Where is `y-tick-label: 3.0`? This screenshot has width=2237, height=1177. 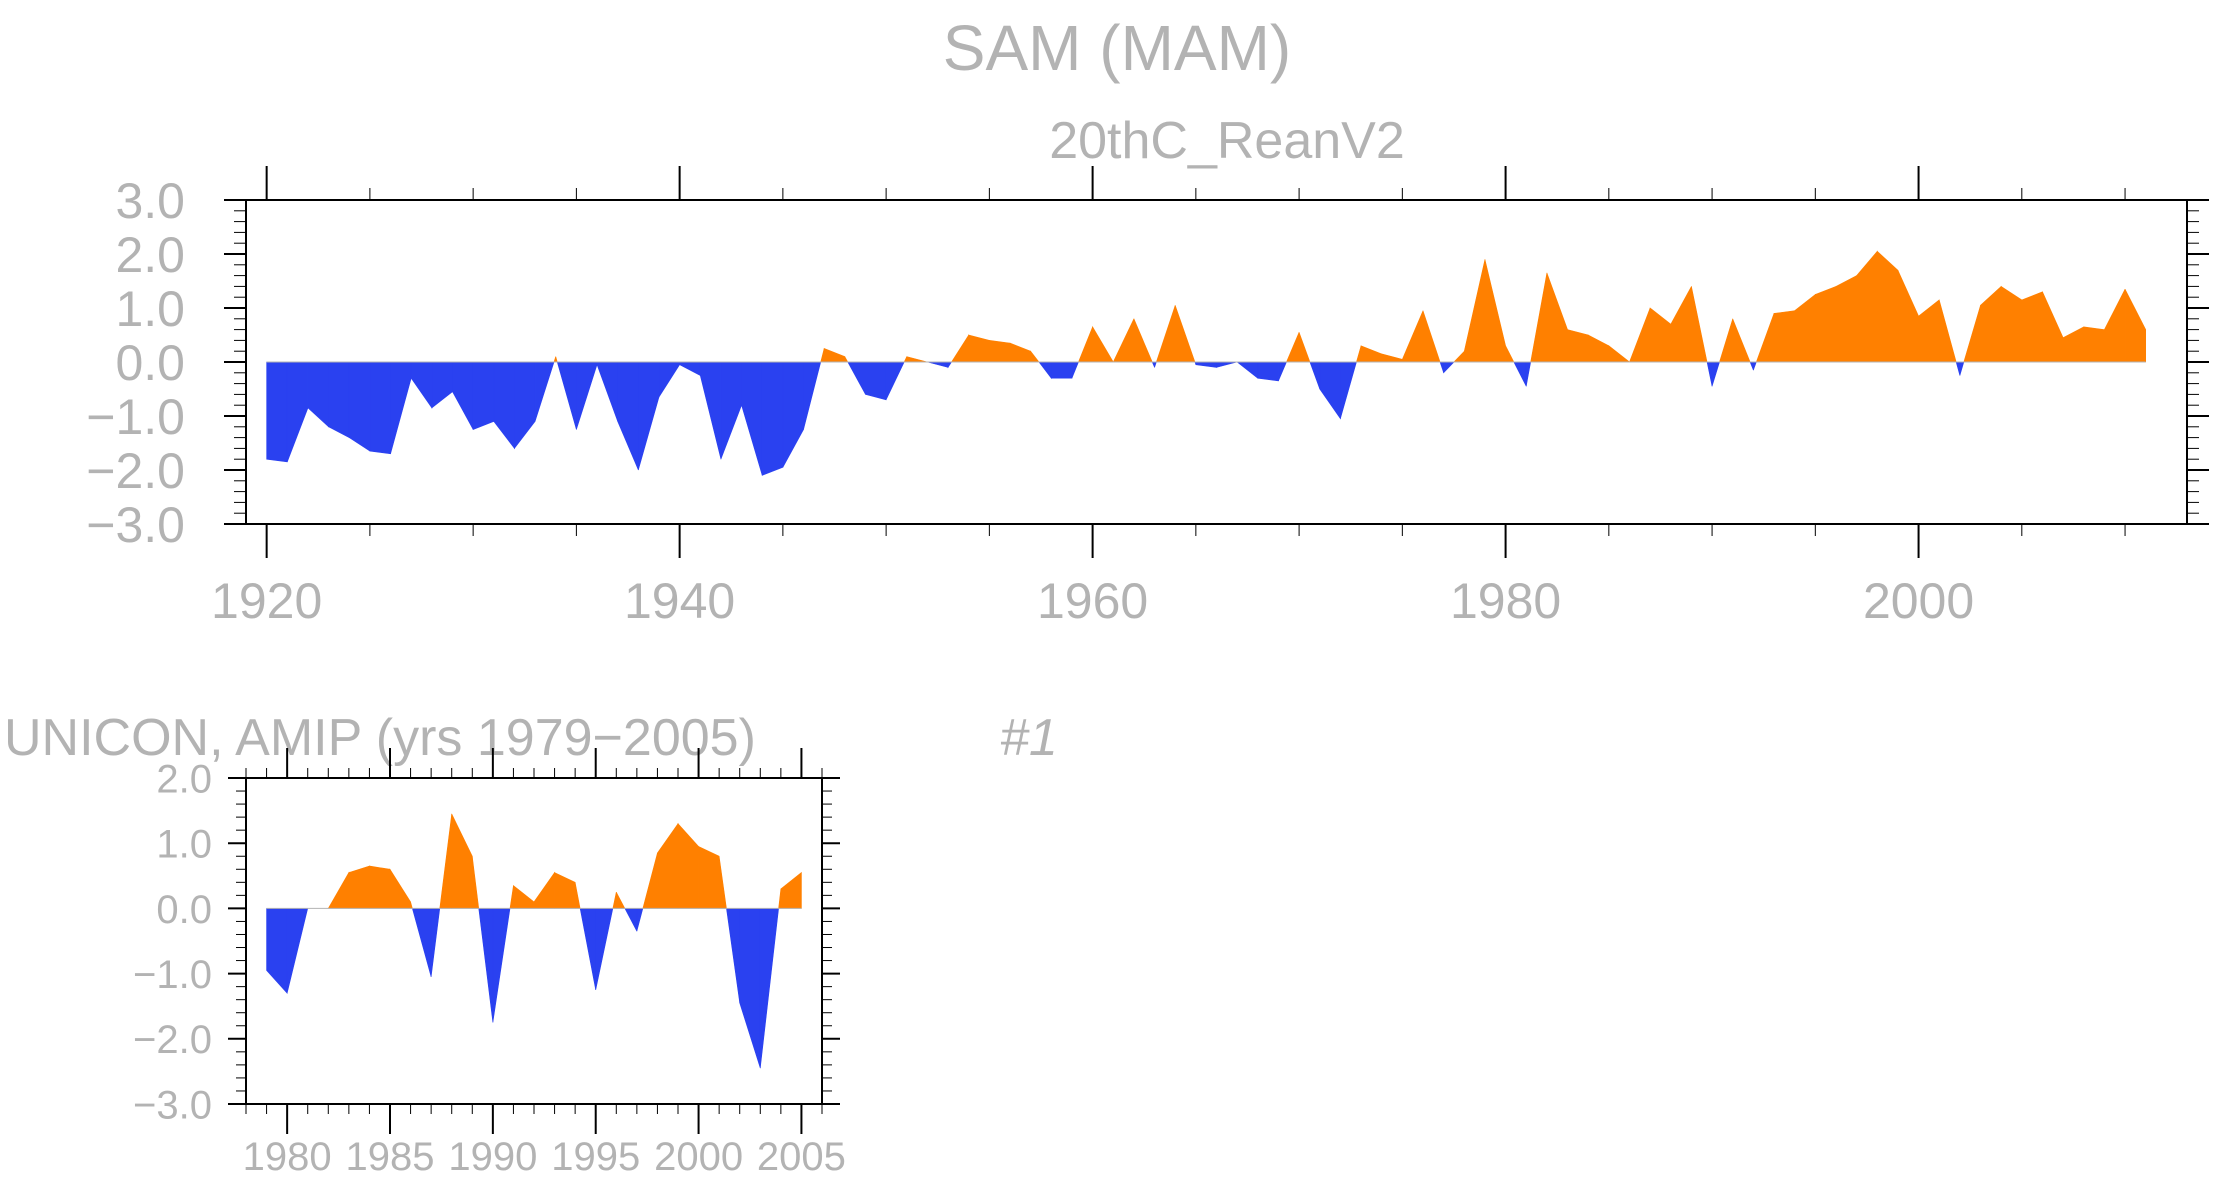
y-tick-label: 3.0 is located at coordinates (150, 201).